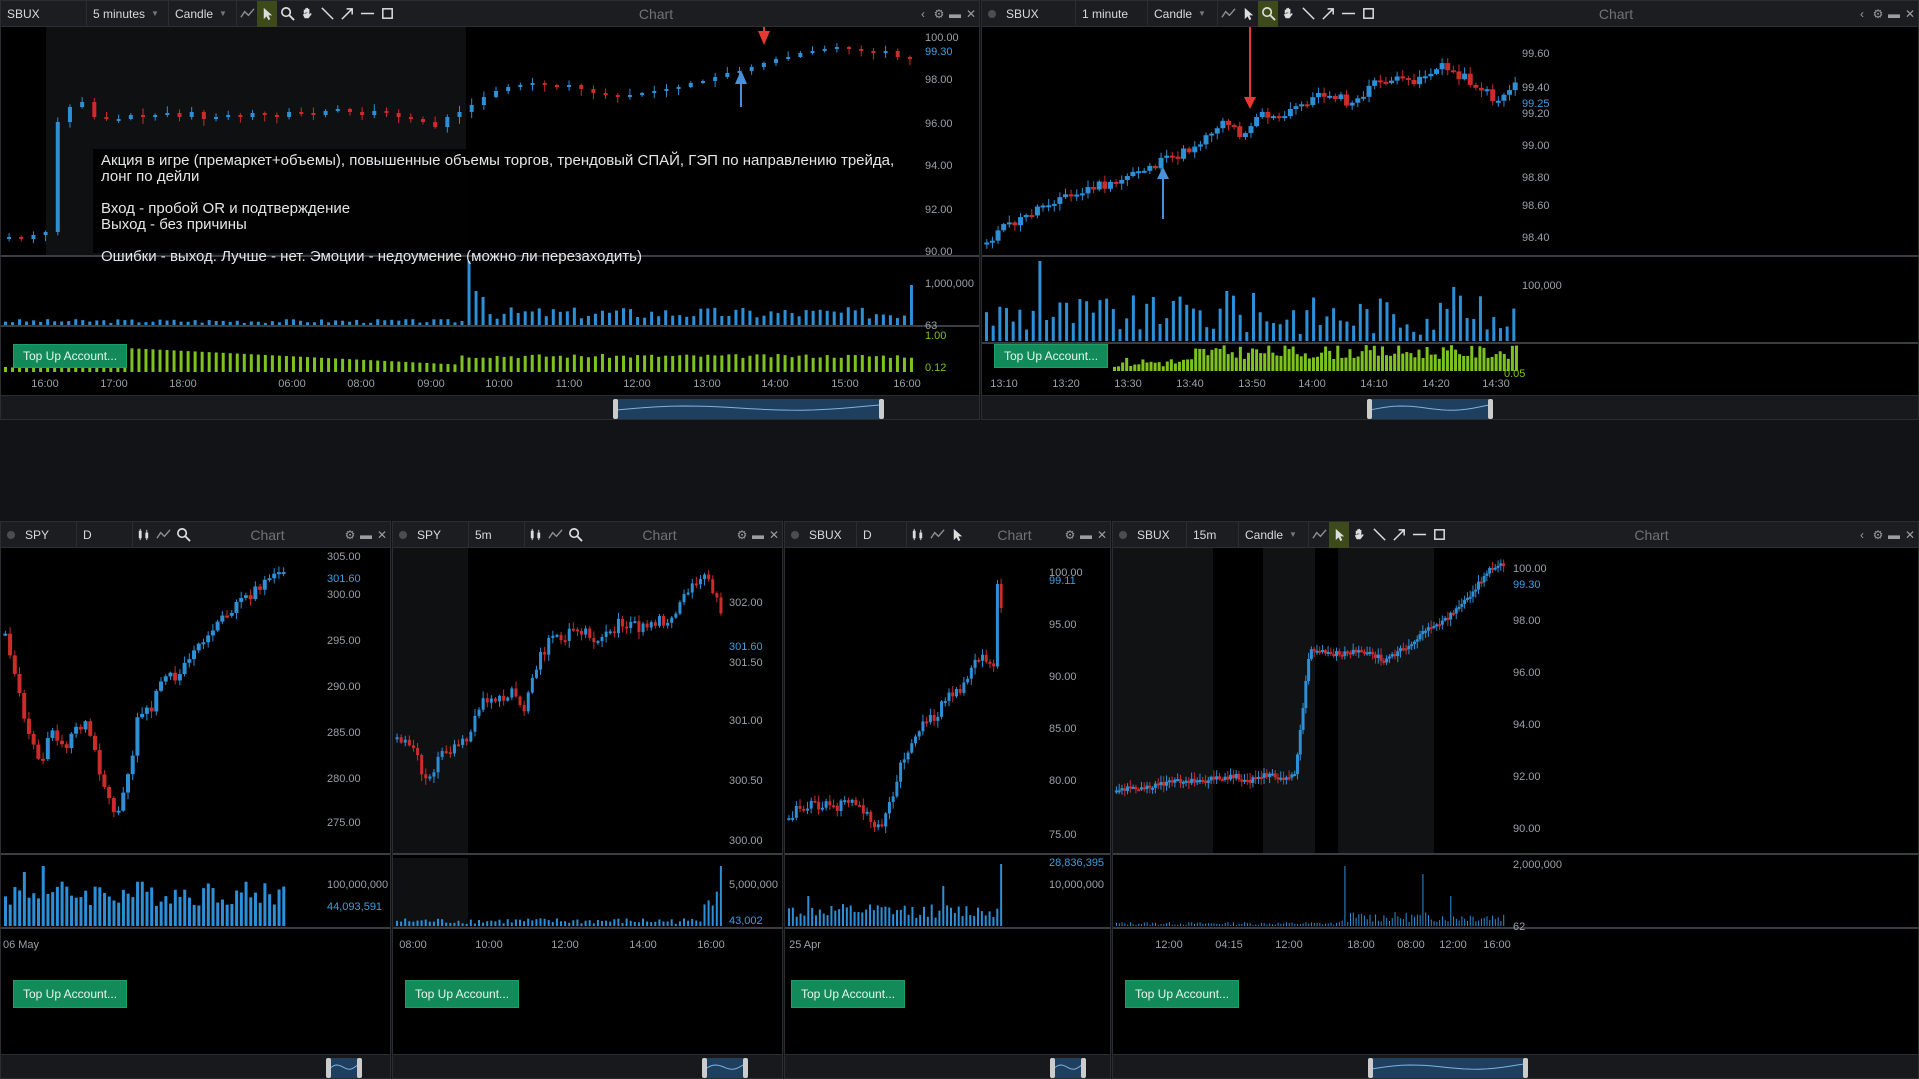  What do you see at coordinates (128, 14) in the screenshot?
I see `interval-selector: 5 minutes ▼` at bounding box center [128, 14].